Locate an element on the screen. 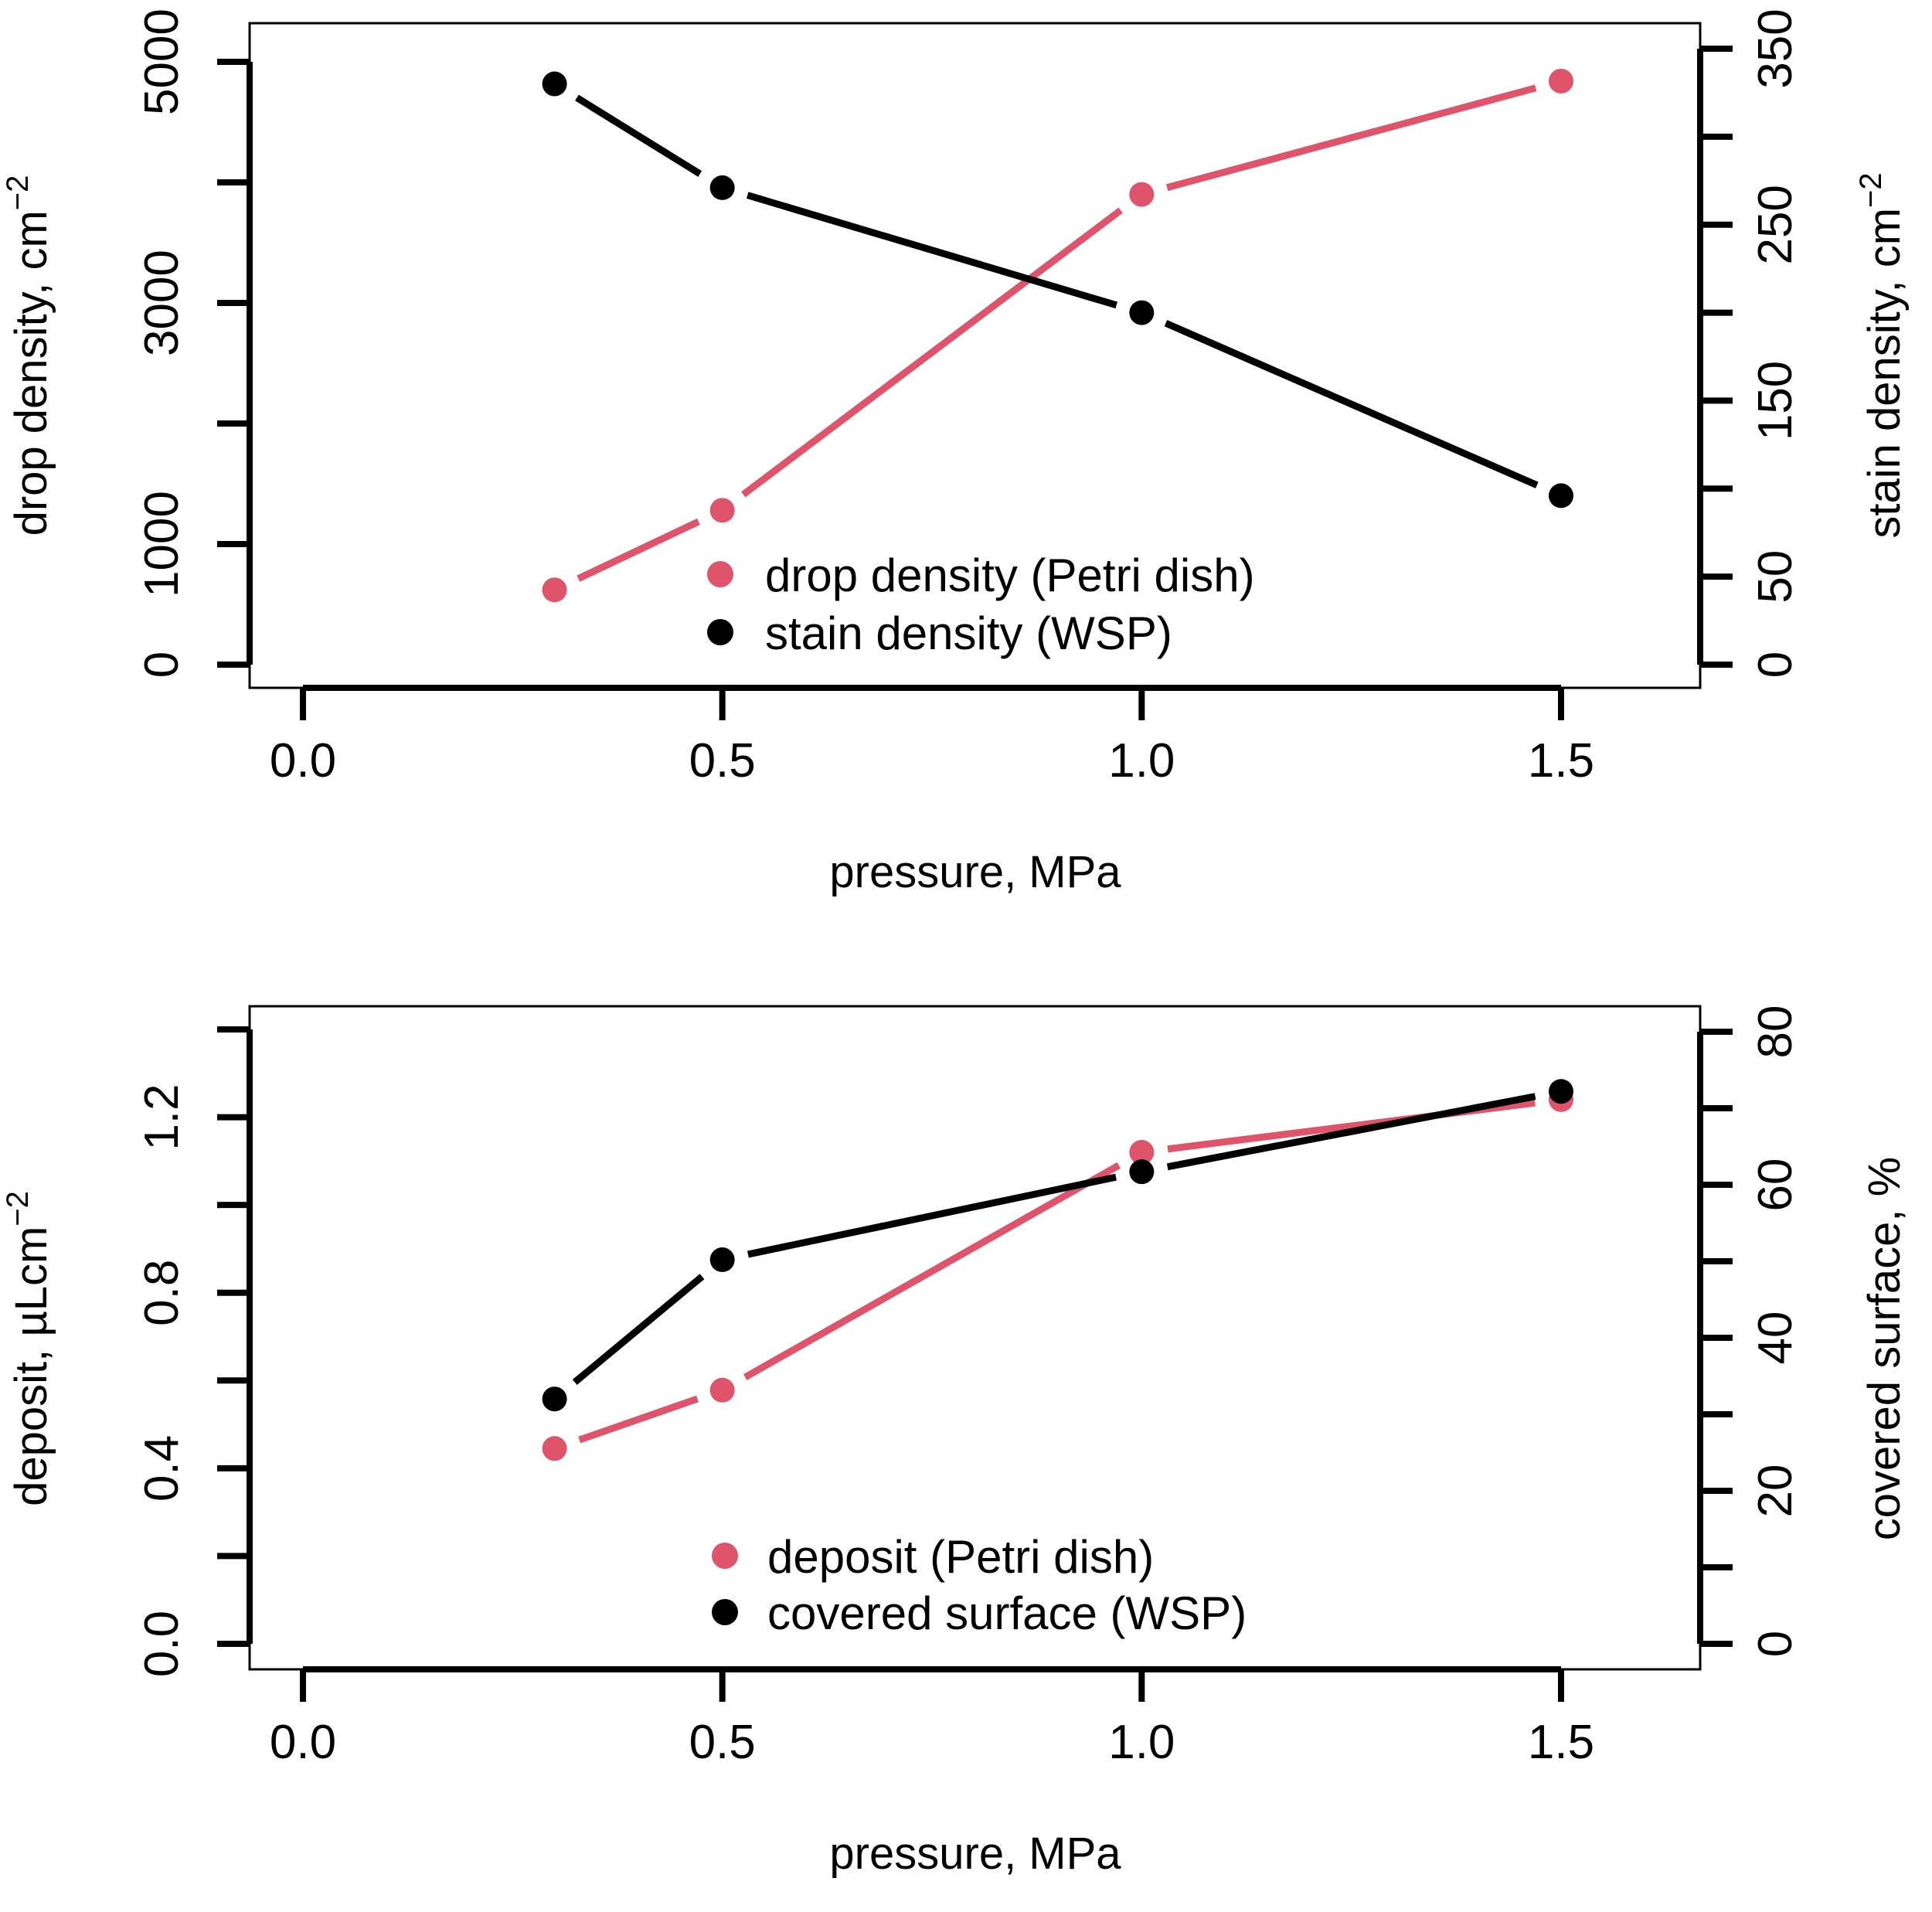  y-axis-title-left: drop density, cm−2 is located at coordinates (29, 355).